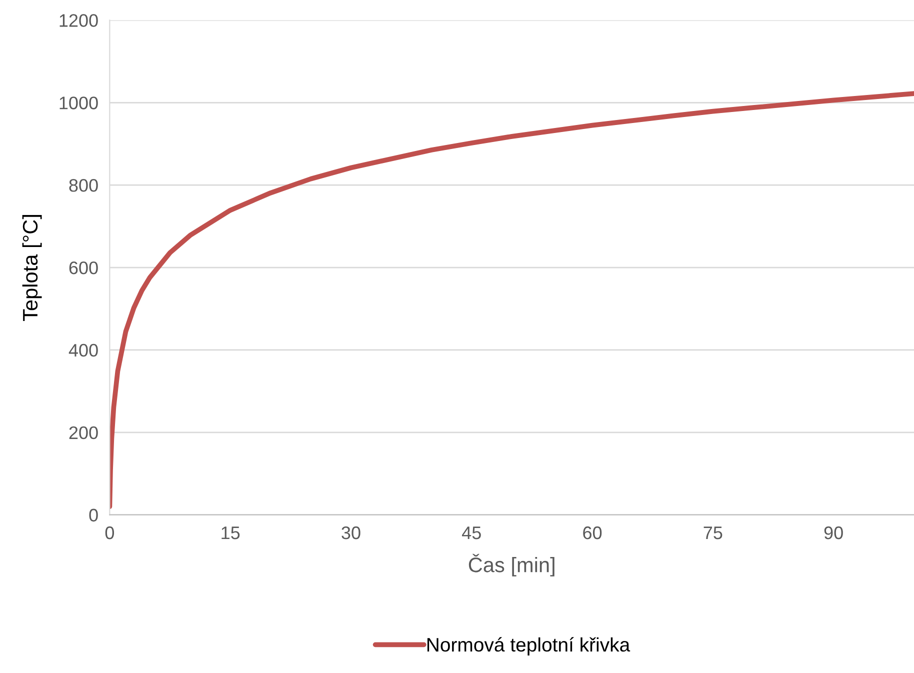 The height and width of the screenshot is (673, 914). Describe the element at coordinates (231, 533) in the screenshot. I see `x-tick-label: 15` at that location.